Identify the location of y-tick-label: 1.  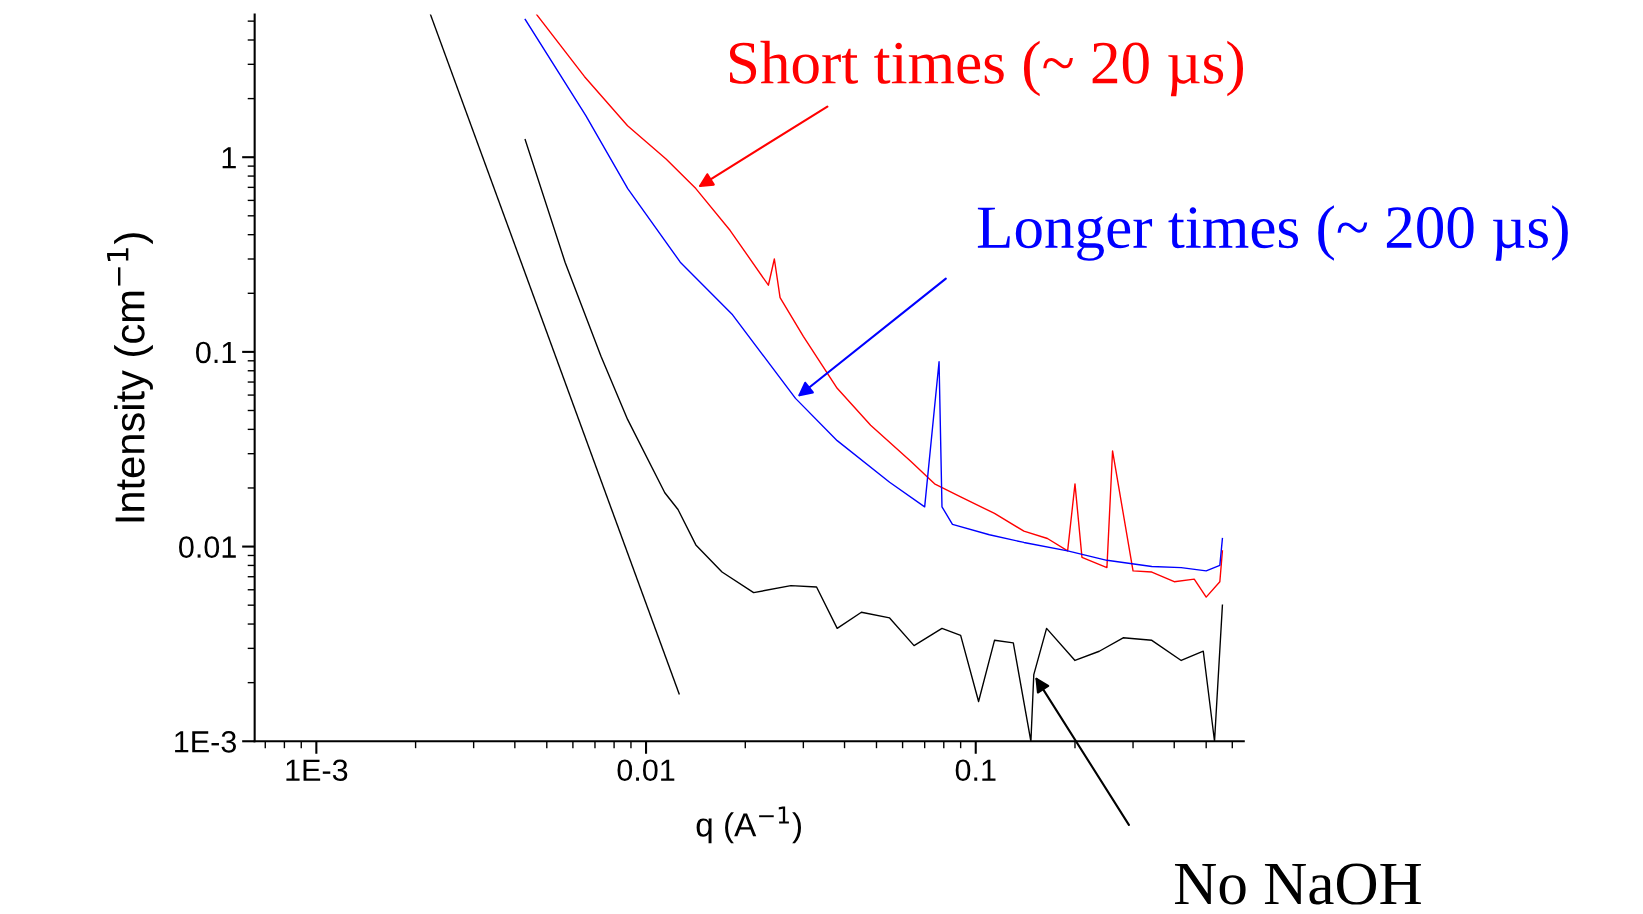
(229, 158).